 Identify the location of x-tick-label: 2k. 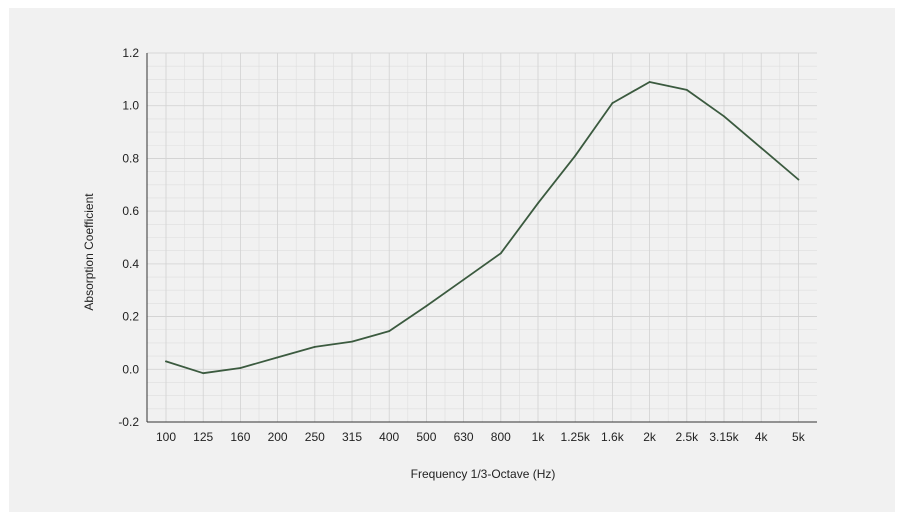
(650, 437).